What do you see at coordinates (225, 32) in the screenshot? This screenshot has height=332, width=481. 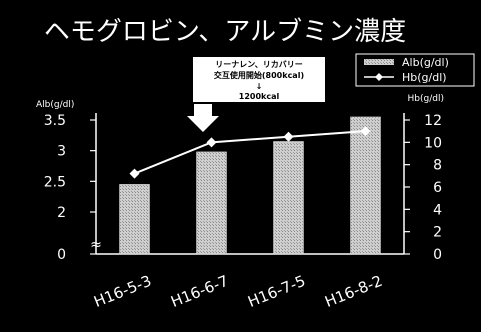 I see `chart-title: ヘモグロビン、アルブミン濃度` at bounding box center [225, 32].